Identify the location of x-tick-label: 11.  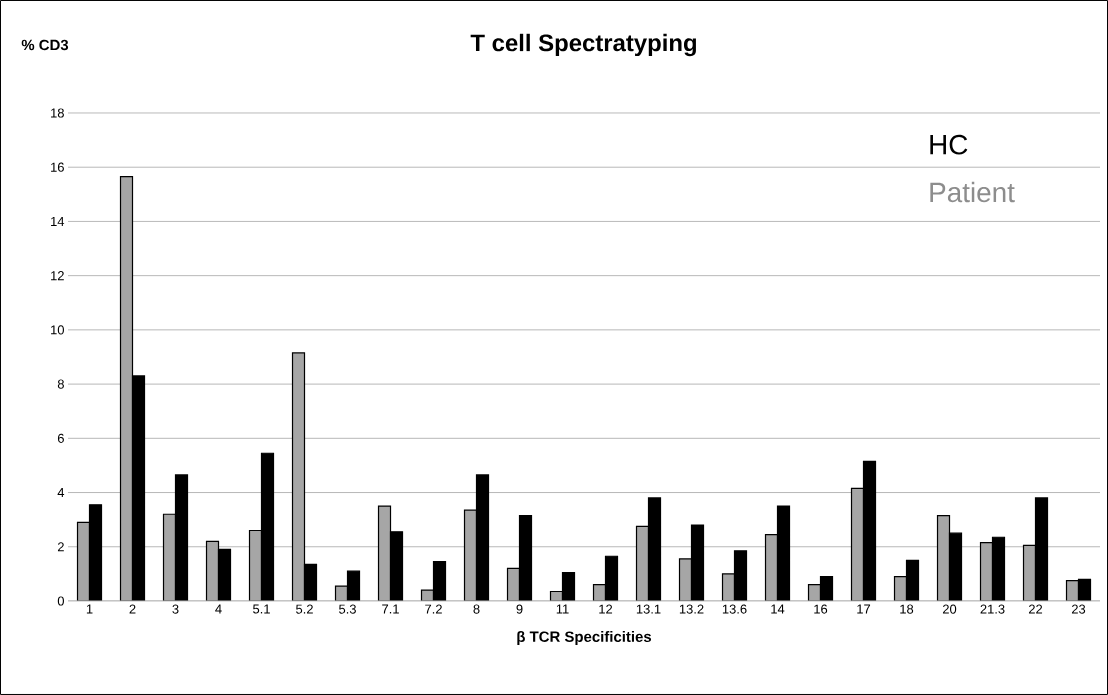
(562, 609).